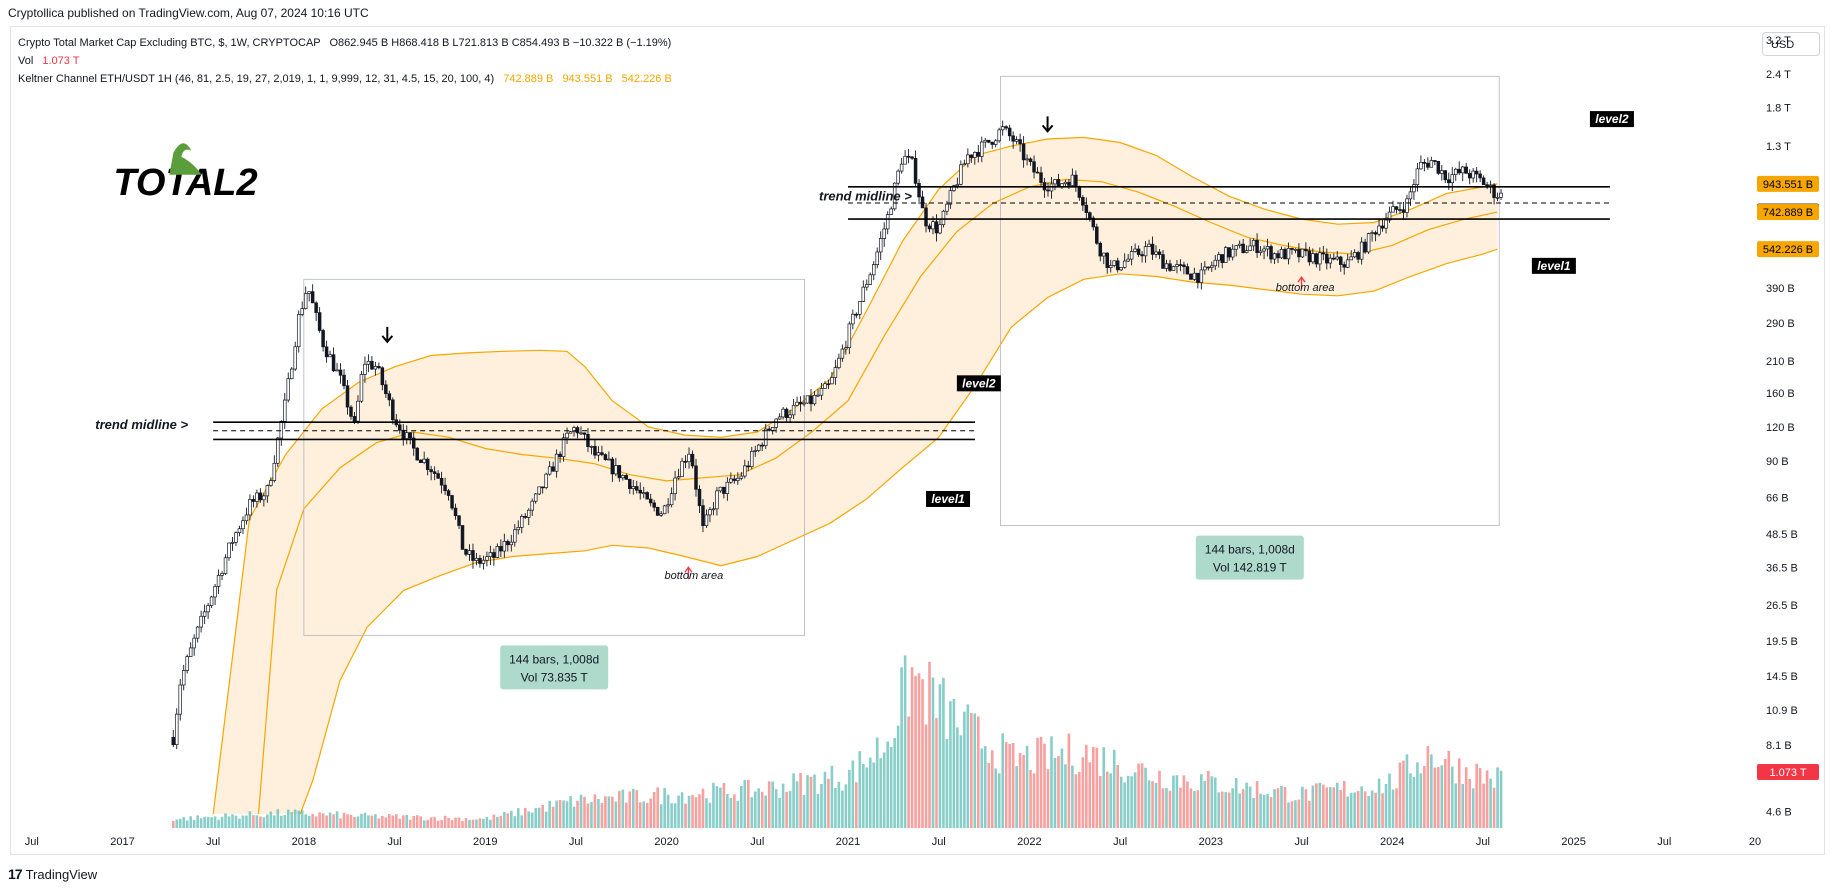 This screenshot has width=1835, height=891. What do you see at coordinates (1047, 124) in the screenshot?
I see `down-arrow-icon` at bounding box center [1047, 124].